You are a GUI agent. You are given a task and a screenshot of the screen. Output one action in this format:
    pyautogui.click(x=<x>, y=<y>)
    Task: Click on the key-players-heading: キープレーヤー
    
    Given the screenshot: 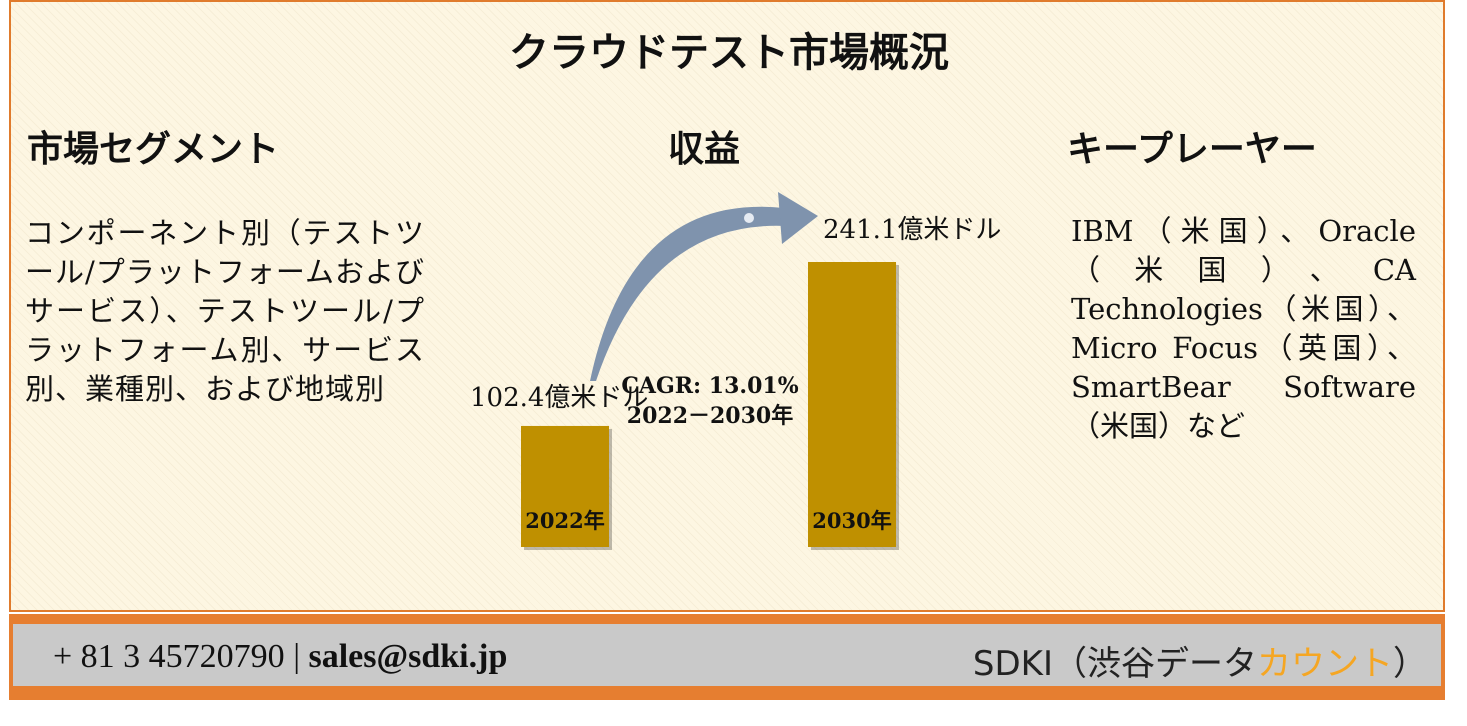 What is the action you would take?
    pyautogui.click(x=1192, y=149)
    